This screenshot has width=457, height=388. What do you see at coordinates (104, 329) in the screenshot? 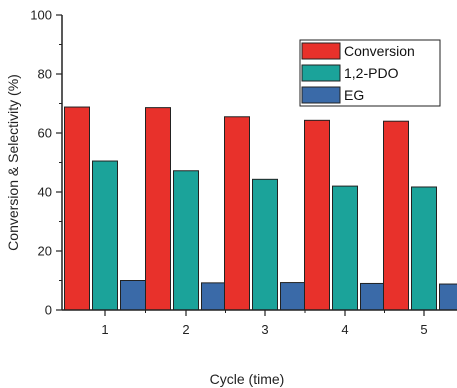
I see `x-tick-label: 1` at bounding box center [104, 329].